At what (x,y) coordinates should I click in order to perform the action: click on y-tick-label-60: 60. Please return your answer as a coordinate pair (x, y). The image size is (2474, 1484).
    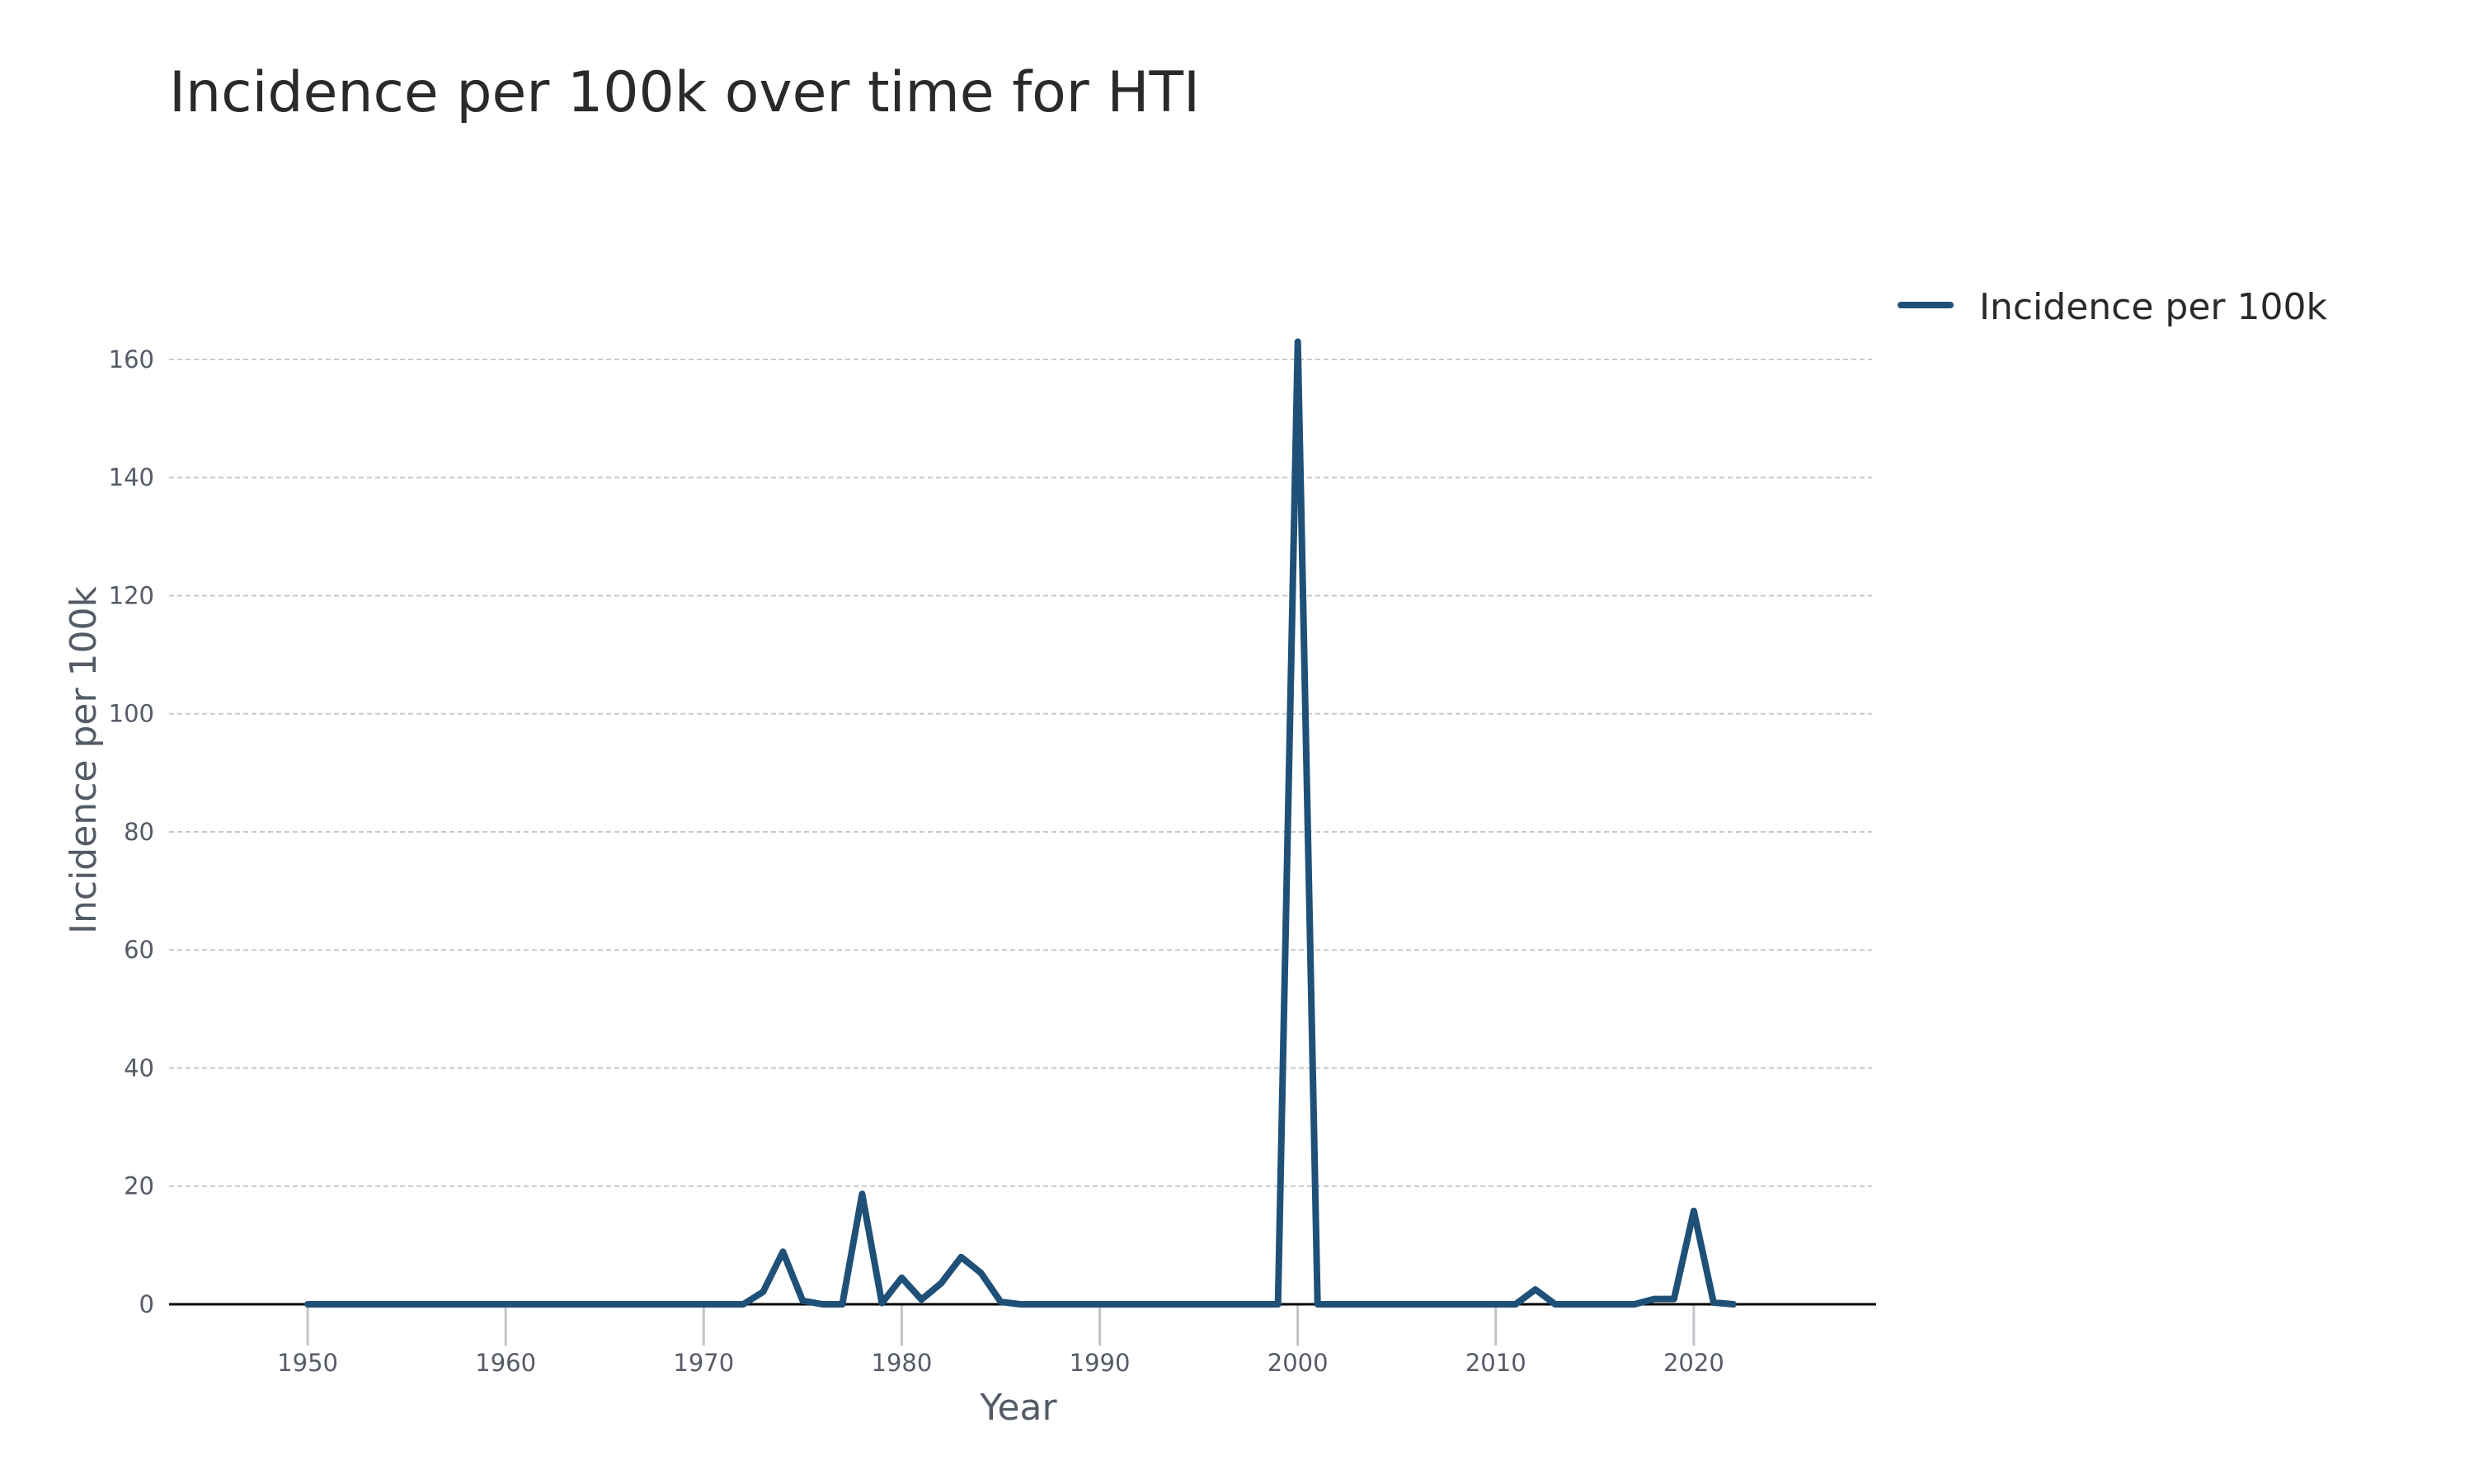
    Looking at the image, I should click on (139, 950).